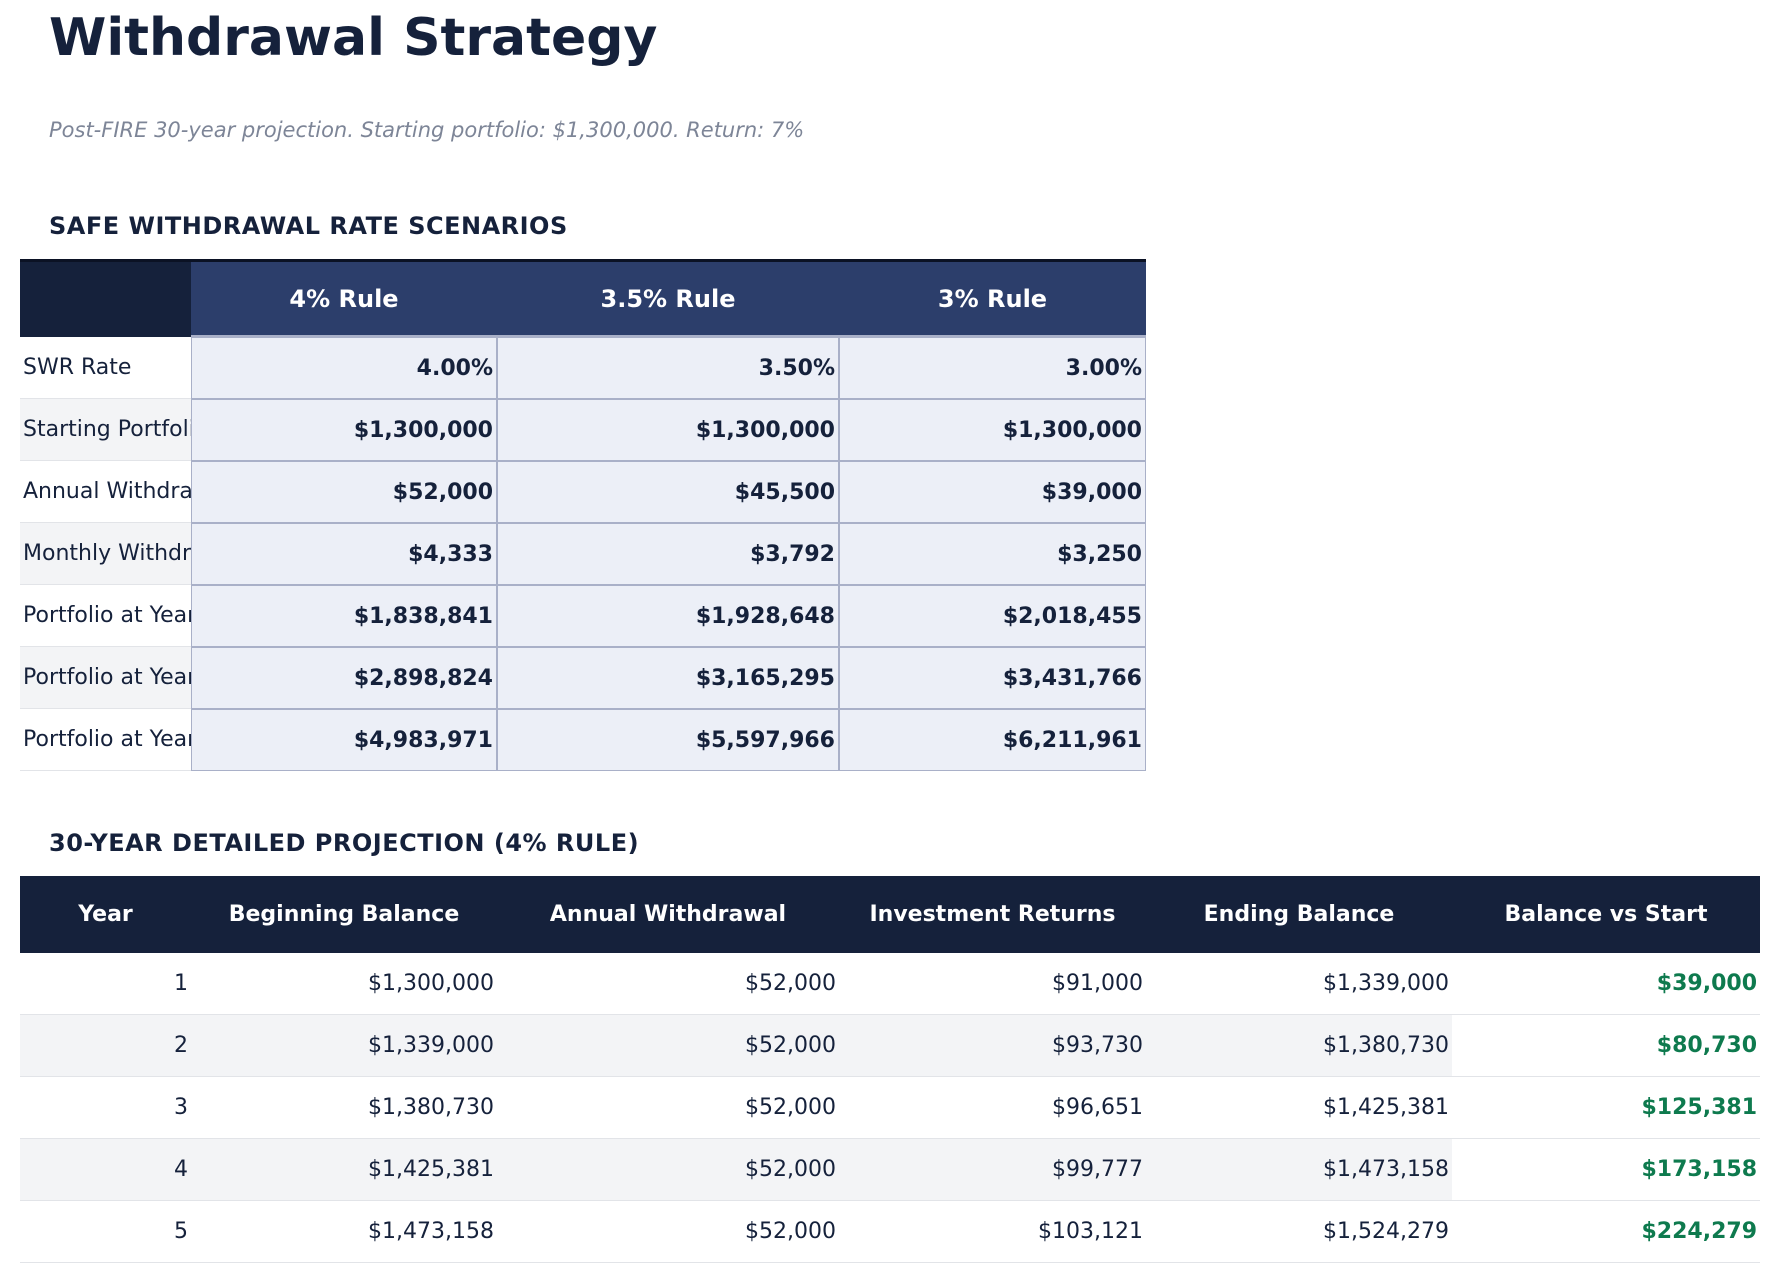 The height and width of the screenshot is (1280, 1771). I want to click on table-cell: $93,730, so click(992, 1046).